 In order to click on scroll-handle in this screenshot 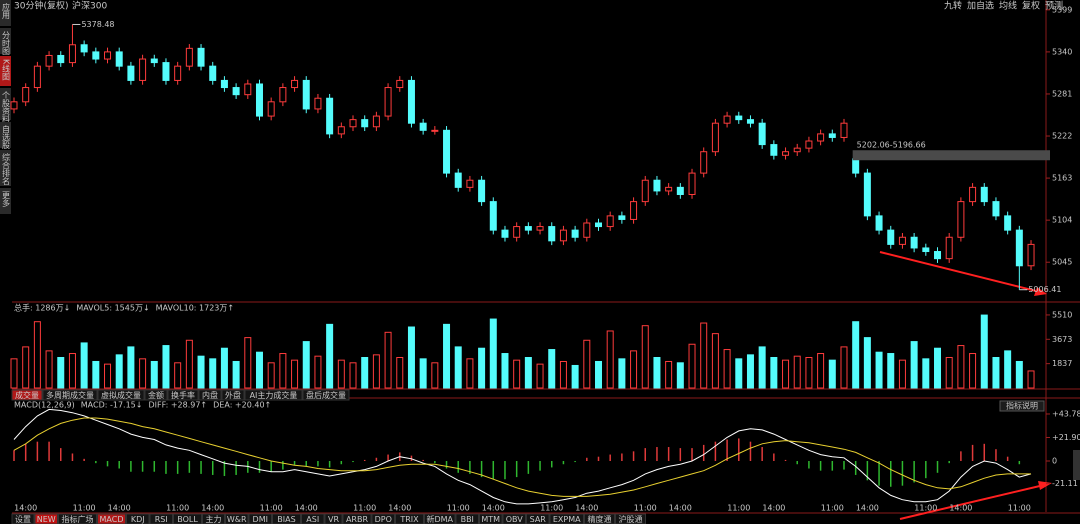, I will do `click(1076, 465)`.